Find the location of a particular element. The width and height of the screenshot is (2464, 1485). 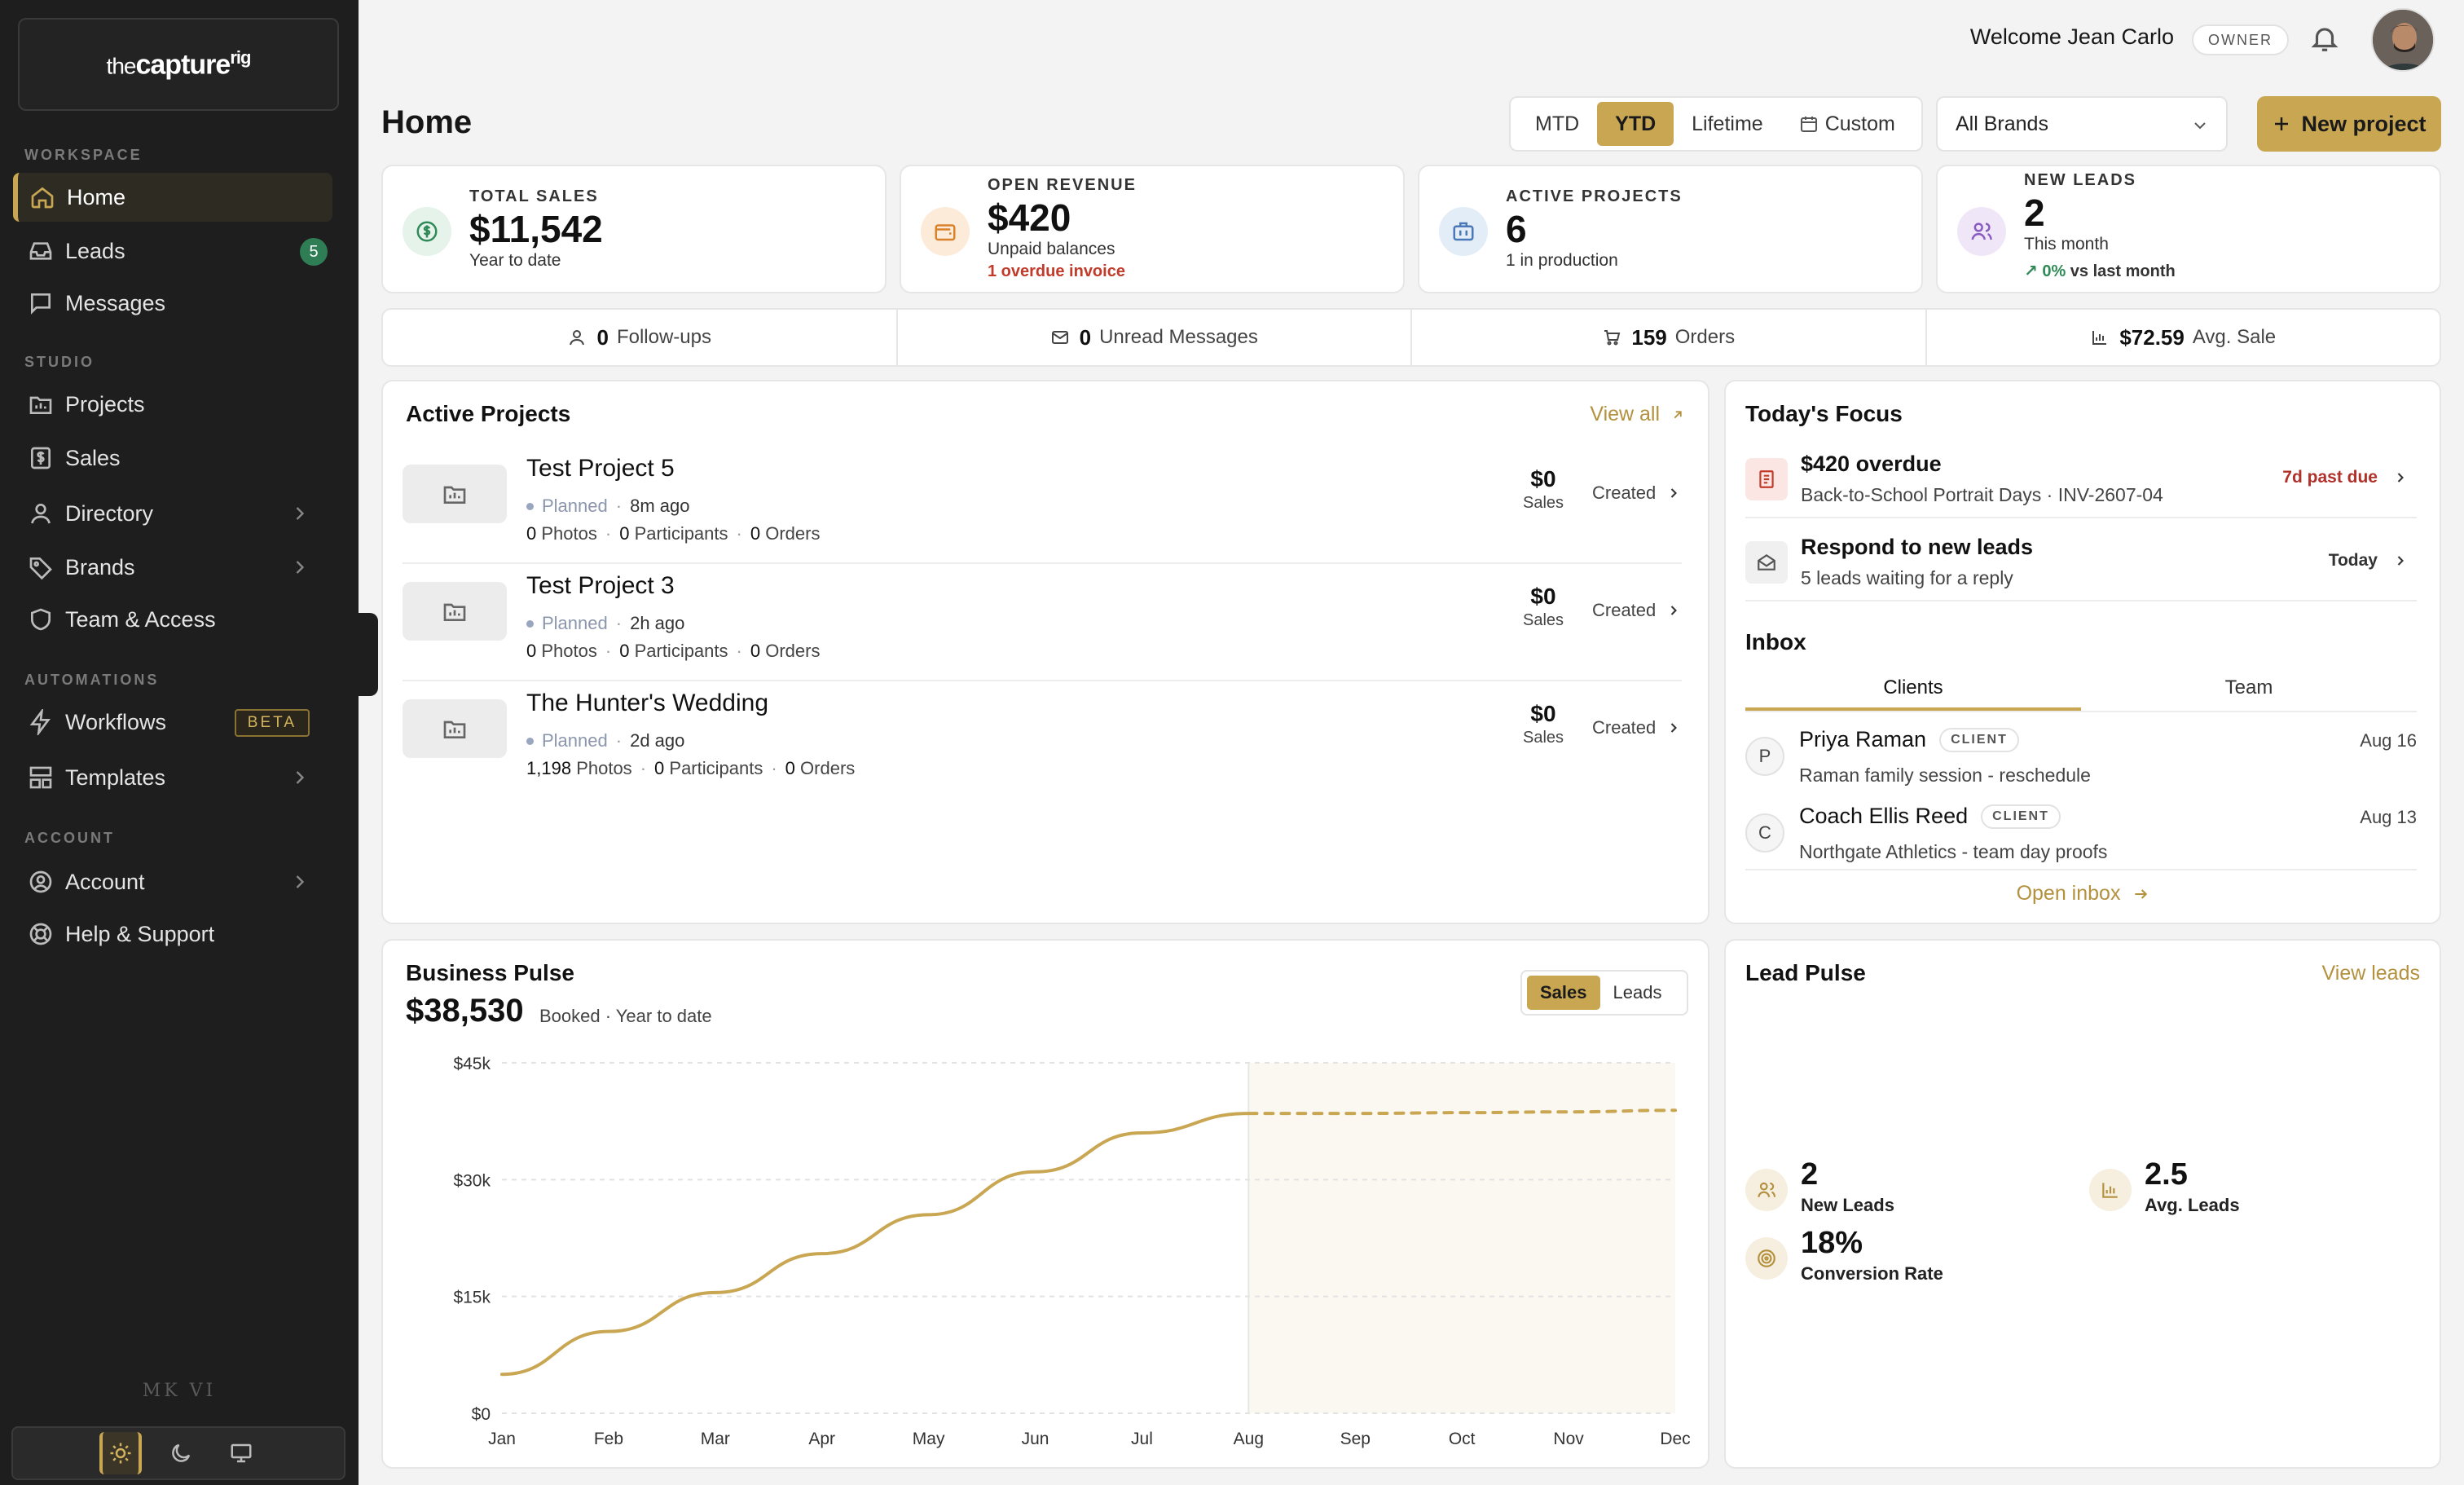

sidebar-item-label: Projects is located at coordinates (105, 403).